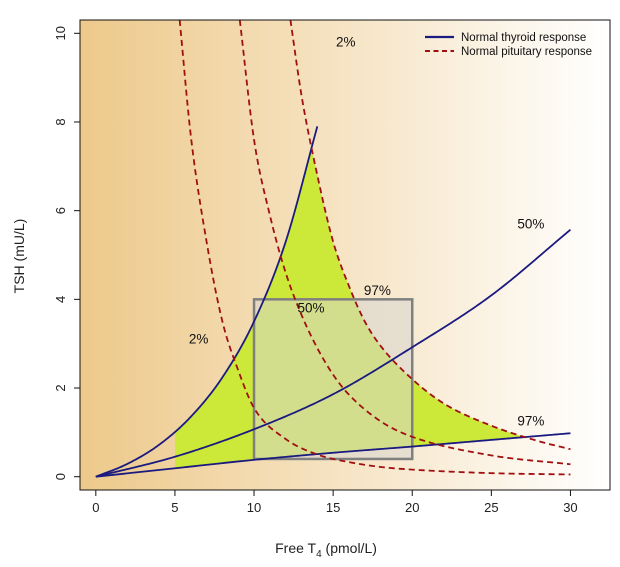 This screenshot has height=567, width=620. Describe the element at coordinates (333, 507) in the screenshot. I see `x-tick-label: 15` at that location.